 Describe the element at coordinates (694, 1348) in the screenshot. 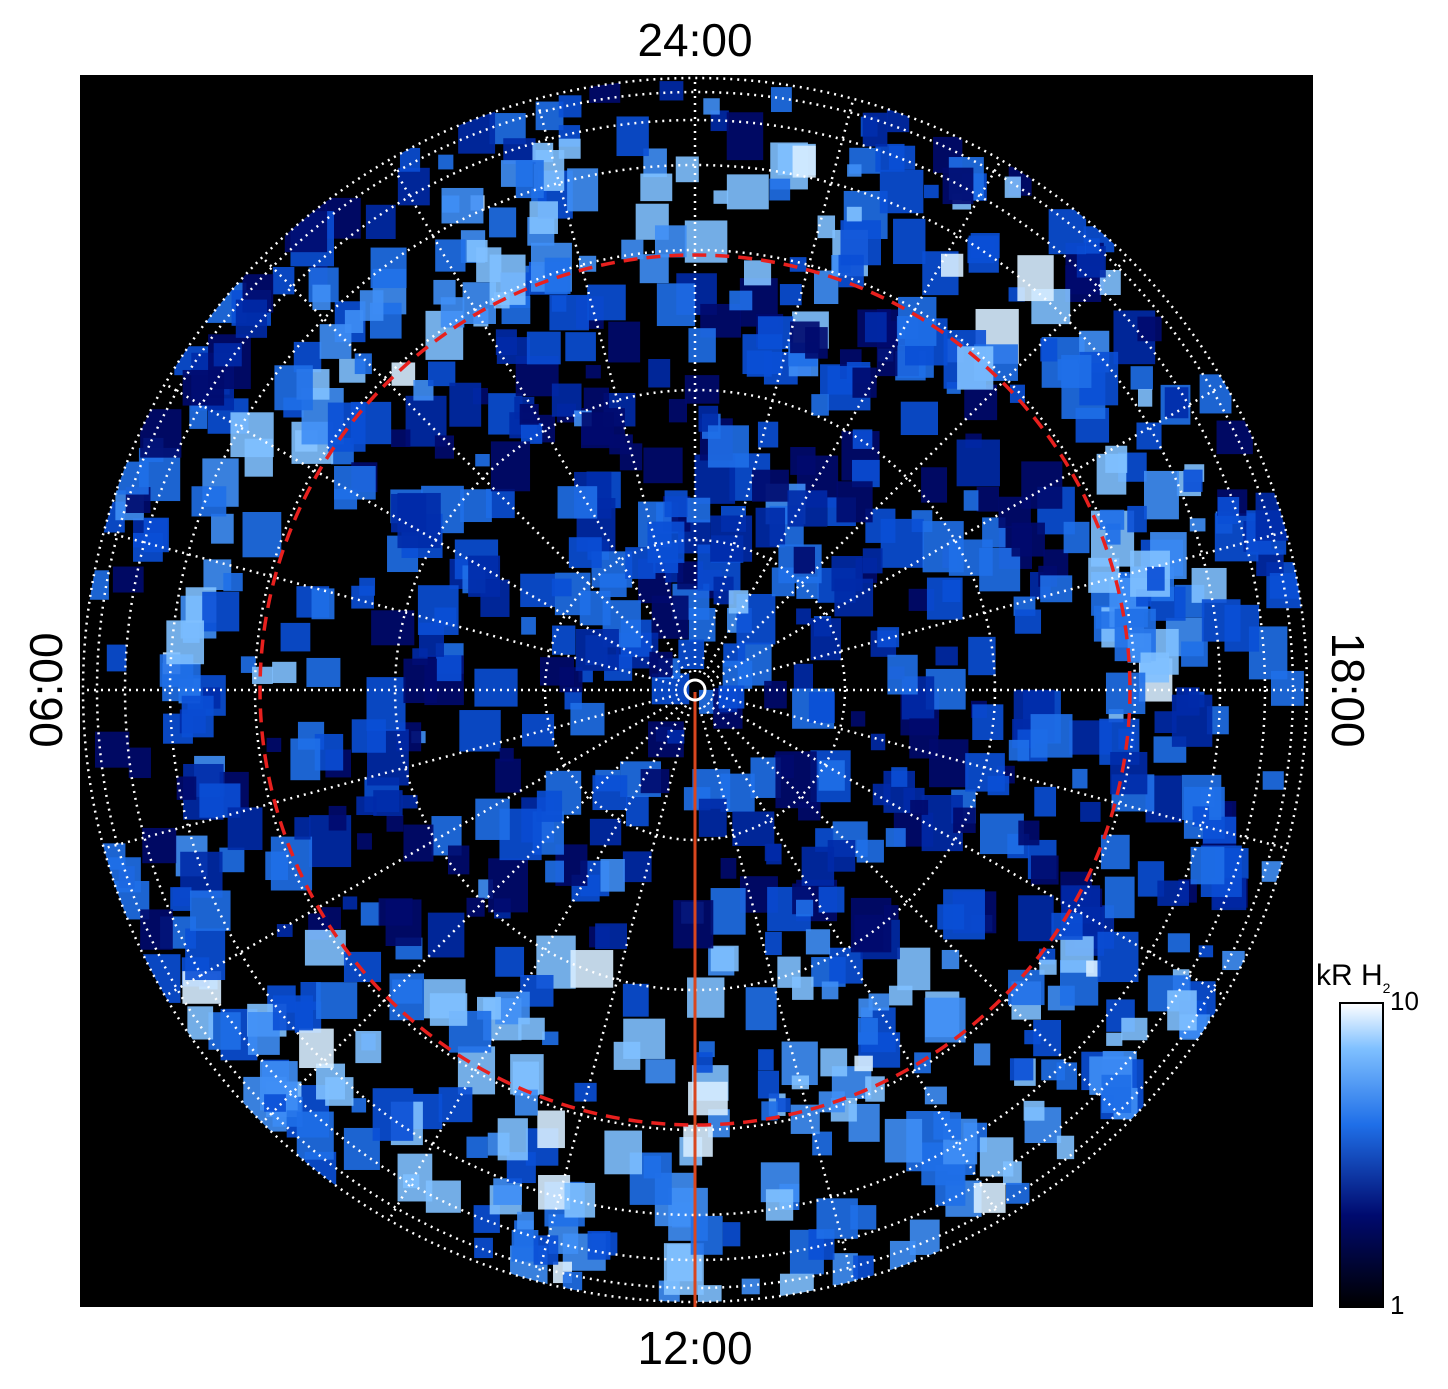

I see `time-label: 12:00` at that location.